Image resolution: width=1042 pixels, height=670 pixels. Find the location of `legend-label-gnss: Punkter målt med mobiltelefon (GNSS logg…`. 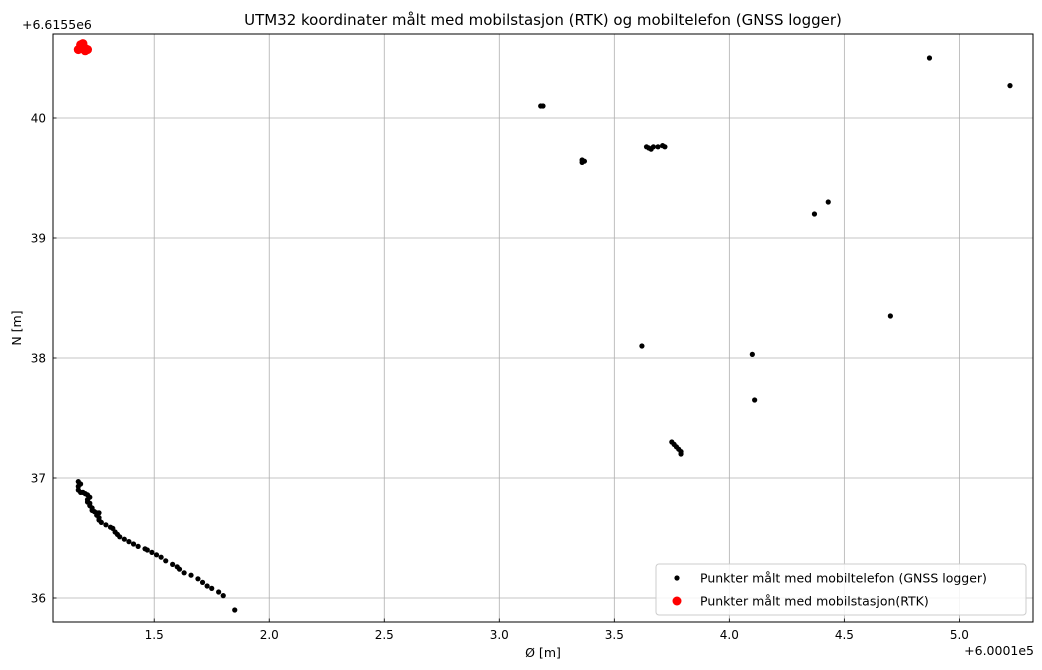

legend-label-gnss: Punkter målt med mobiltelefon (GNSS logg… is located at coordinates (843, 578).